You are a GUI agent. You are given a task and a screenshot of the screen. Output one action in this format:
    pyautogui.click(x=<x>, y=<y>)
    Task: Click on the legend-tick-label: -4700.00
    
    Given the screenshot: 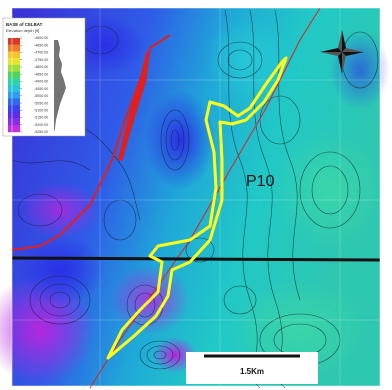 What is the action you would take?
    pyautogui.click(x=41, y=53)
    